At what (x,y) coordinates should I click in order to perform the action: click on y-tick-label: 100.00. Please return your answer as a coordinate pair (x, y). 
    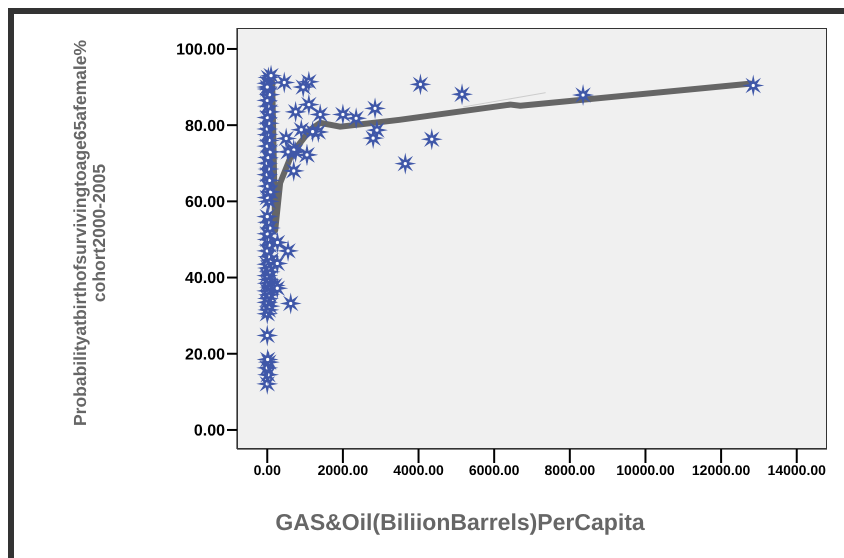
    Looking at the image, I should click on (201, 50).